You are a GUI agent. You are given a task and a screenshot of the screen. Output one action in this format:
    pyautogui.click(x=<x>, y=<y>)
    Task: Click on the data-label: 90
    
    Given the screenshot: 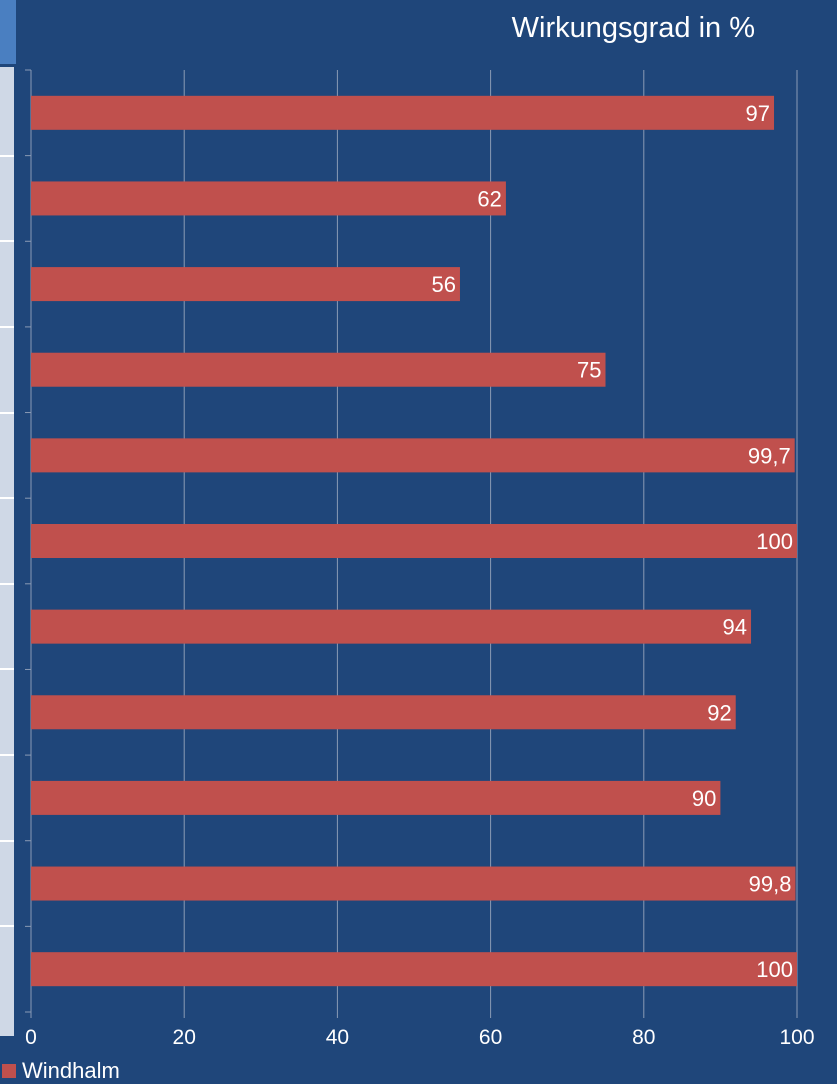 What is the action you would take?
    pyautogui.click(x=704, y=798)
    